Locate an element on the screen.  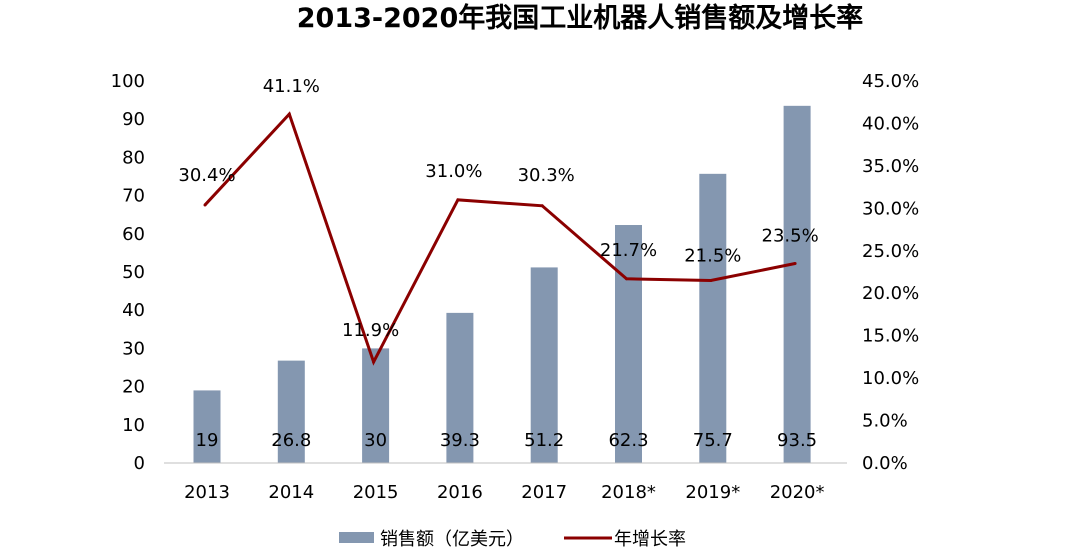
chart-title: 2013-2020年我国工业机器人销售额及增长率 is located at coordinates (580, 18).